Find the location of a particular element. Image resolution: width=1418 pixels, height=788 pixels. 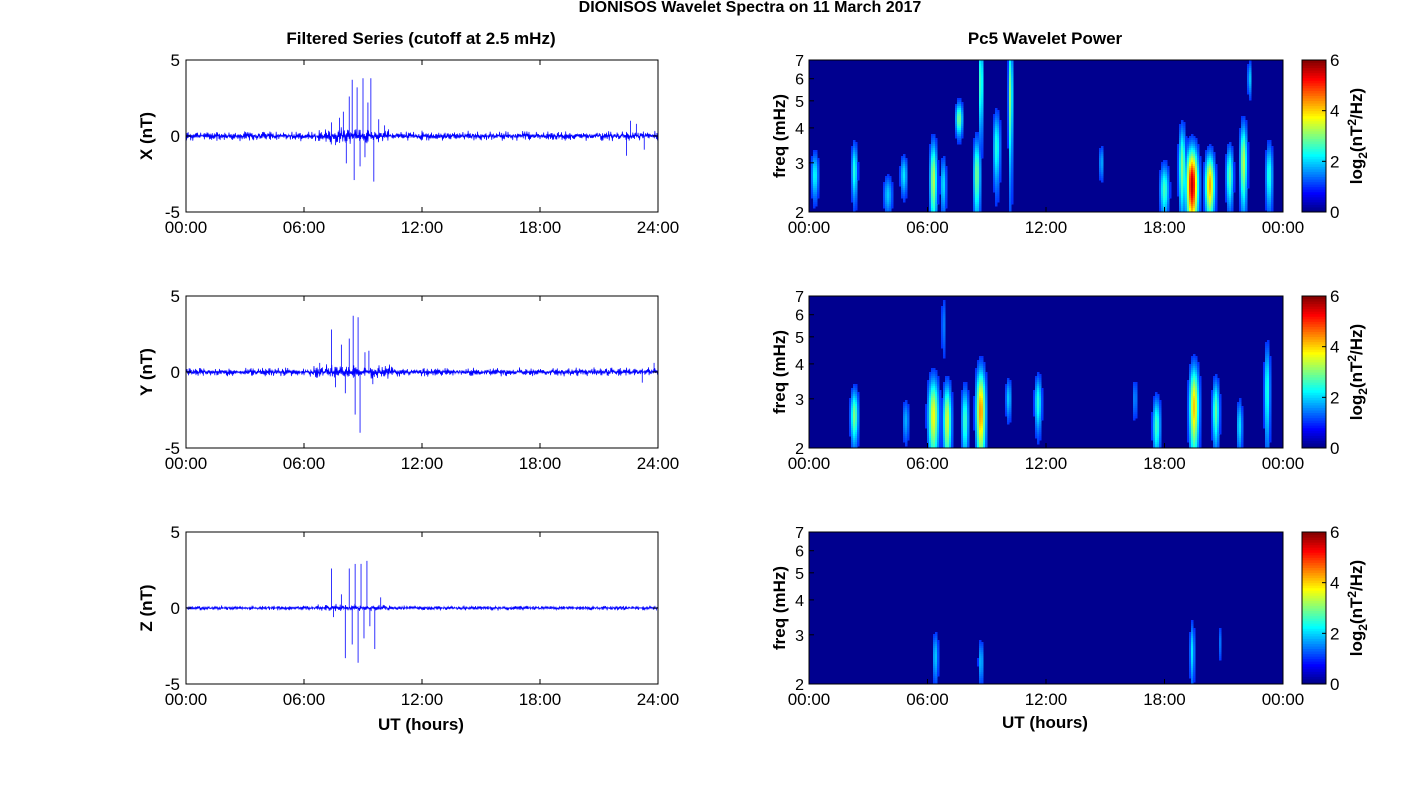

colorbar-label: log2(nT2/Hz) is located at coordinates (1357, 136).